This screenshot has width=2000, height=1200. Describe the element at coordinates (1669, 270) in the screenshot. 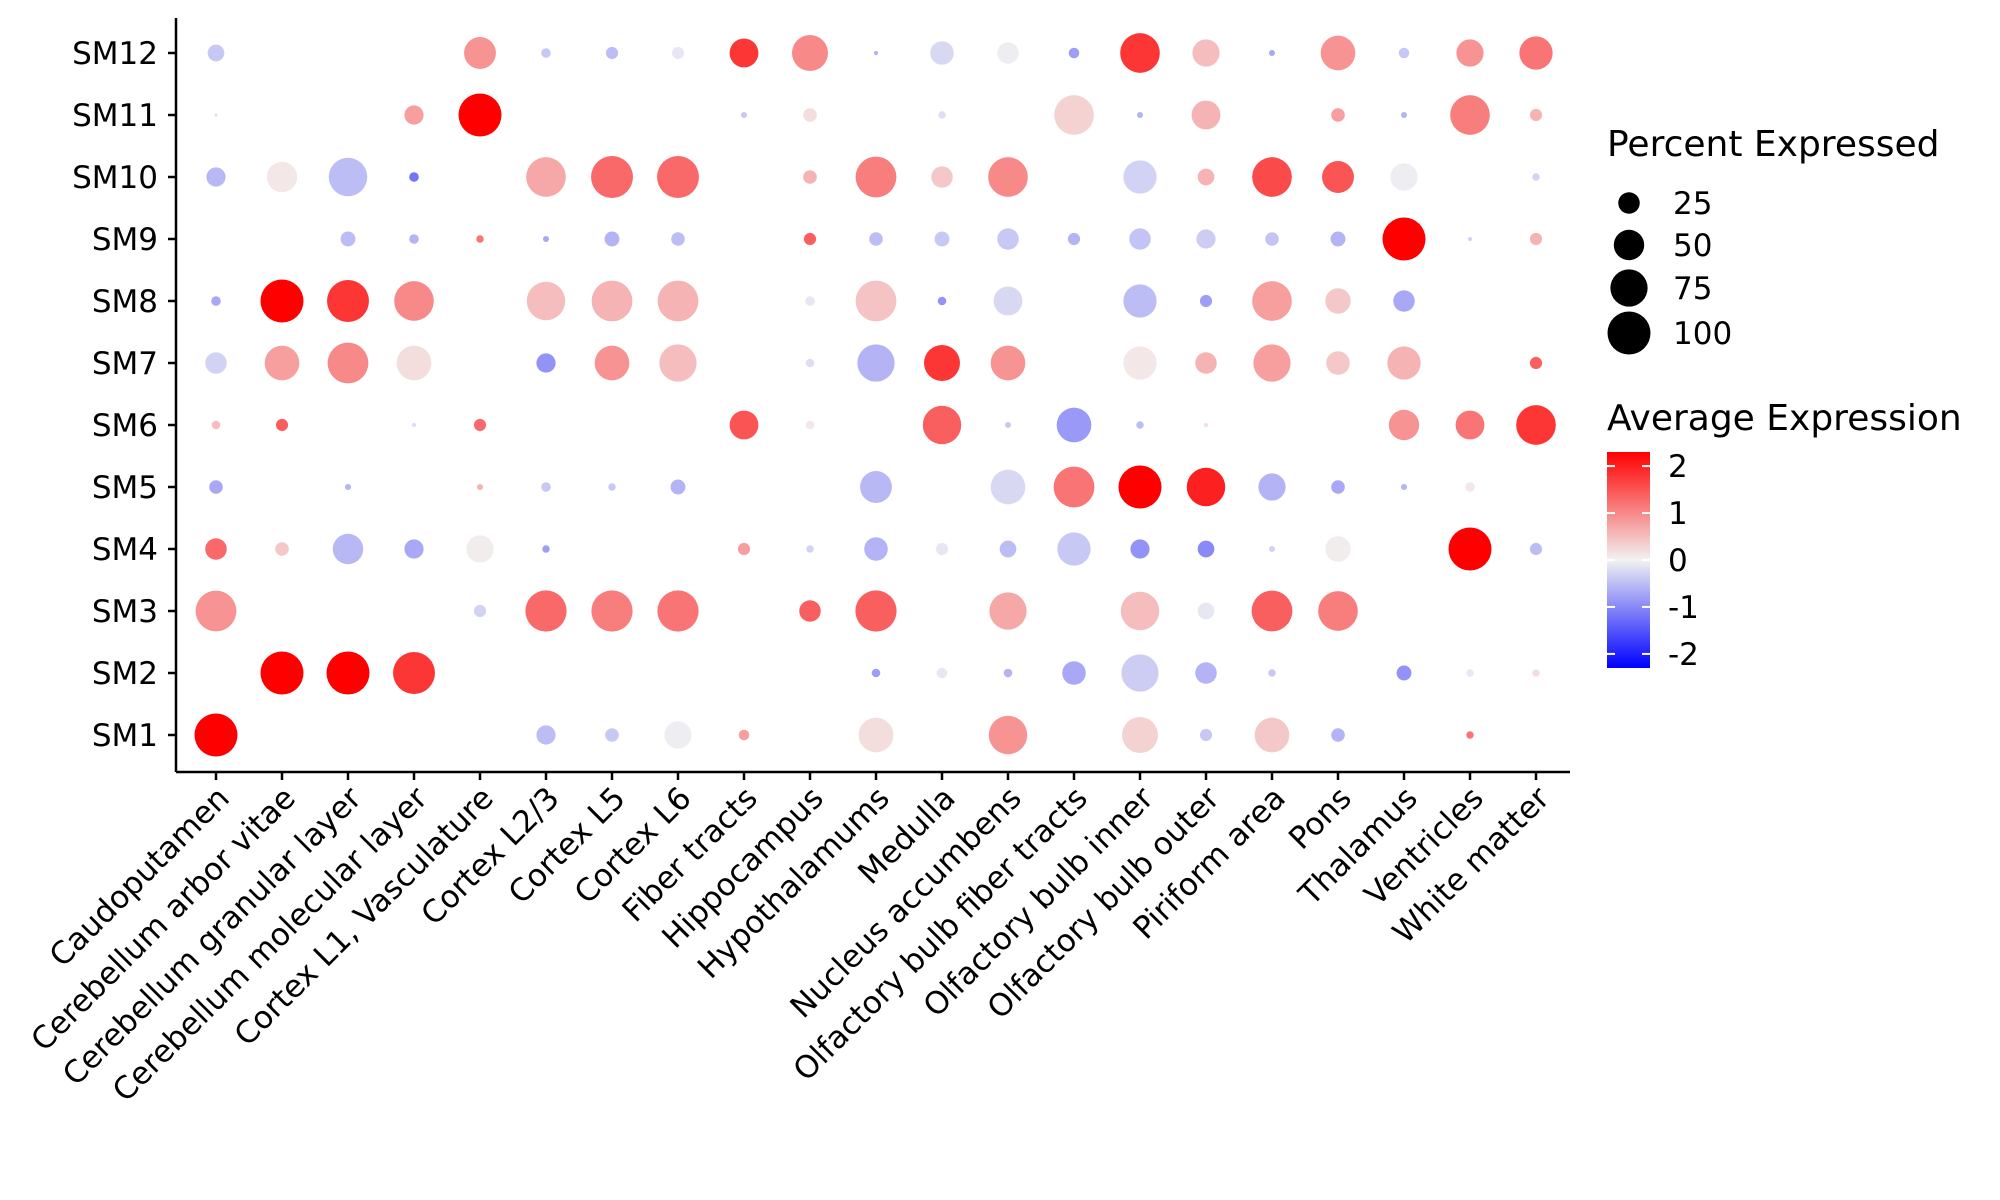

I see `size-legend-entries: 25 50 75 100` at that location.